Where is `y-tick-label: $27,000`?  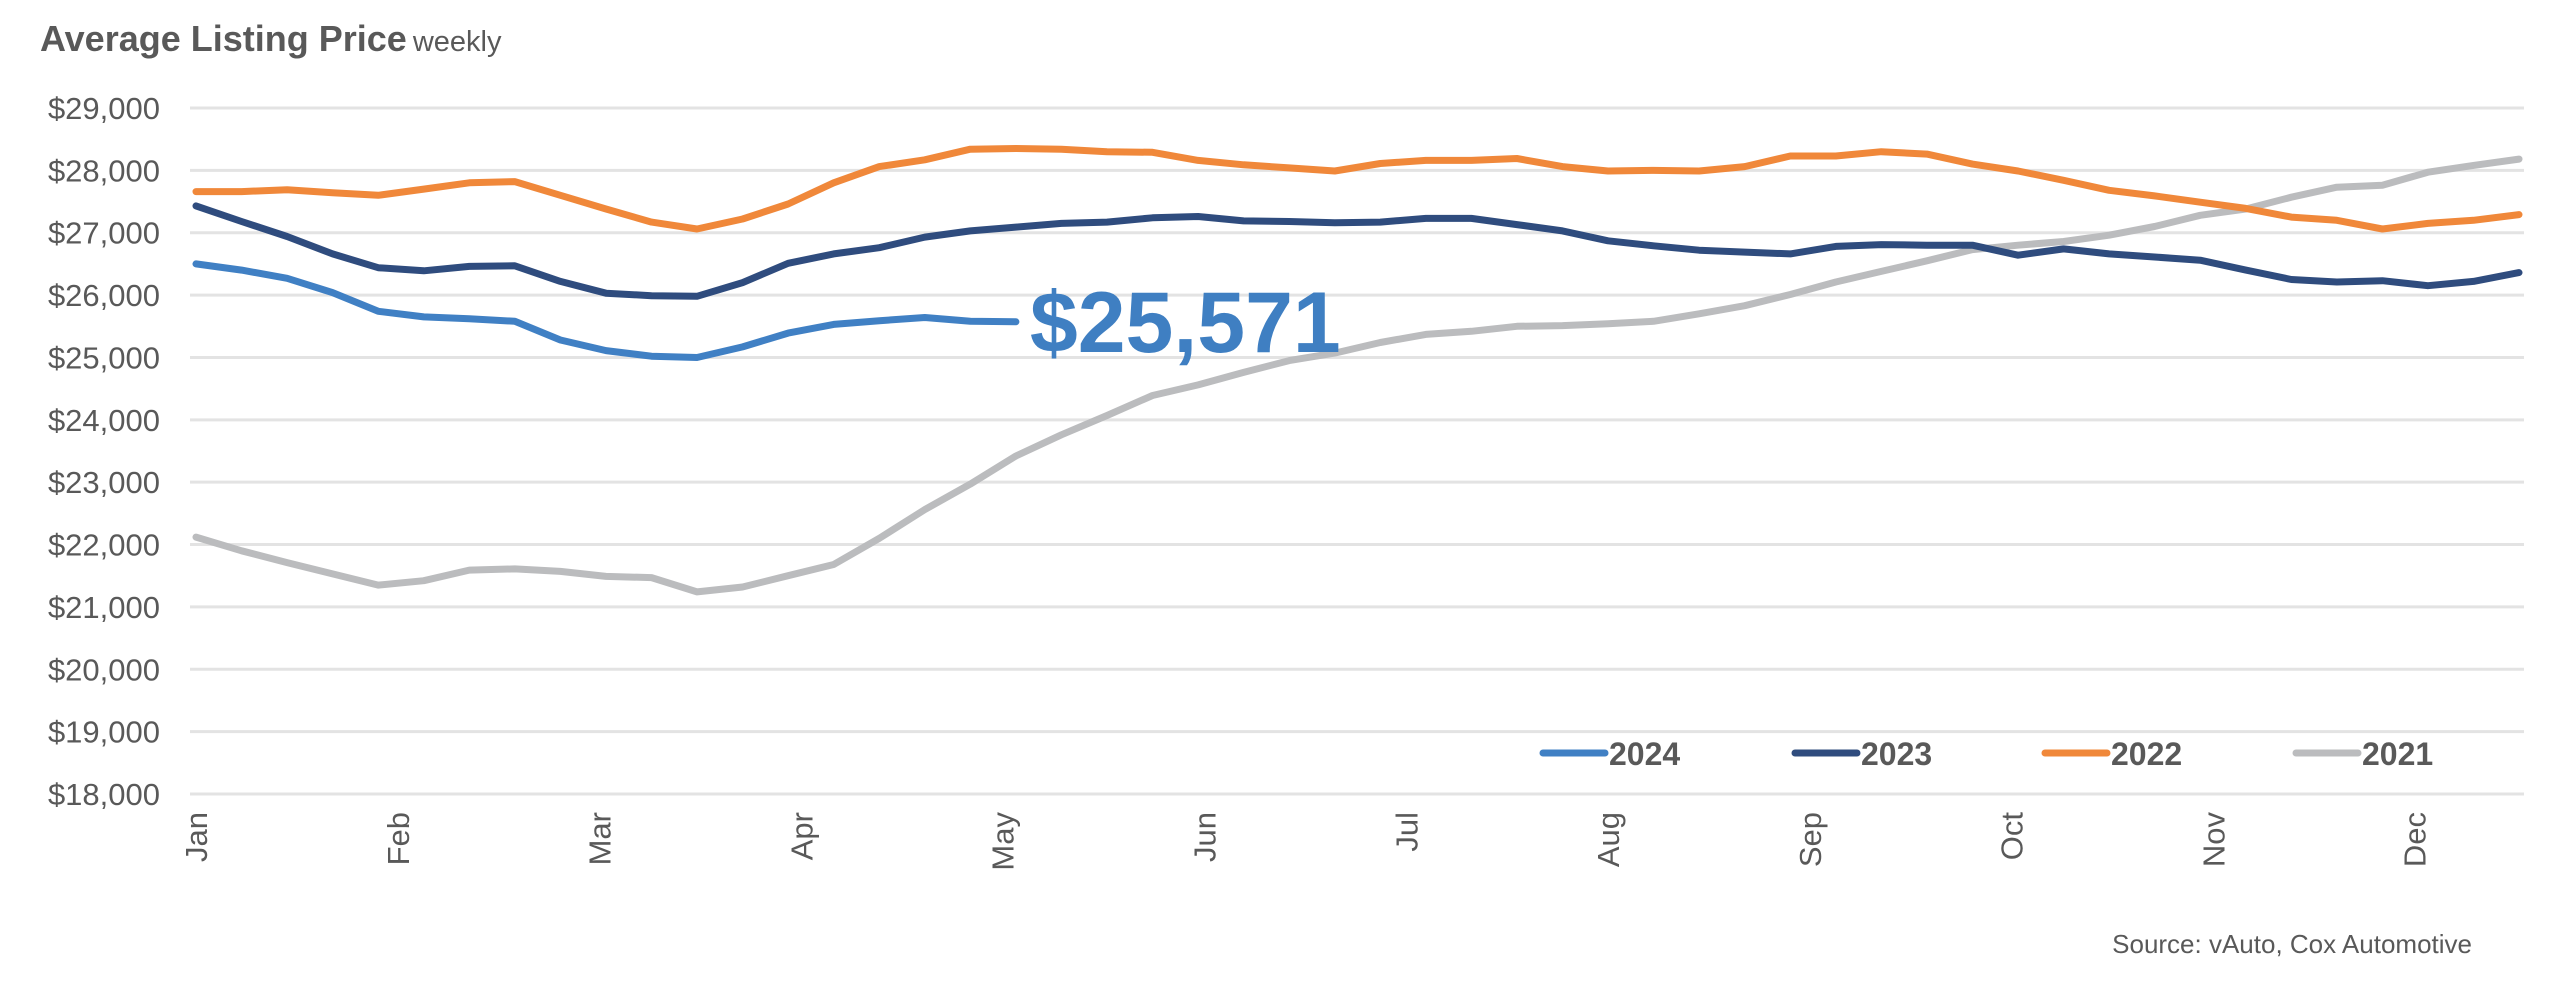 y-tick-label: $27,000 is located at coordinates (104, 233).